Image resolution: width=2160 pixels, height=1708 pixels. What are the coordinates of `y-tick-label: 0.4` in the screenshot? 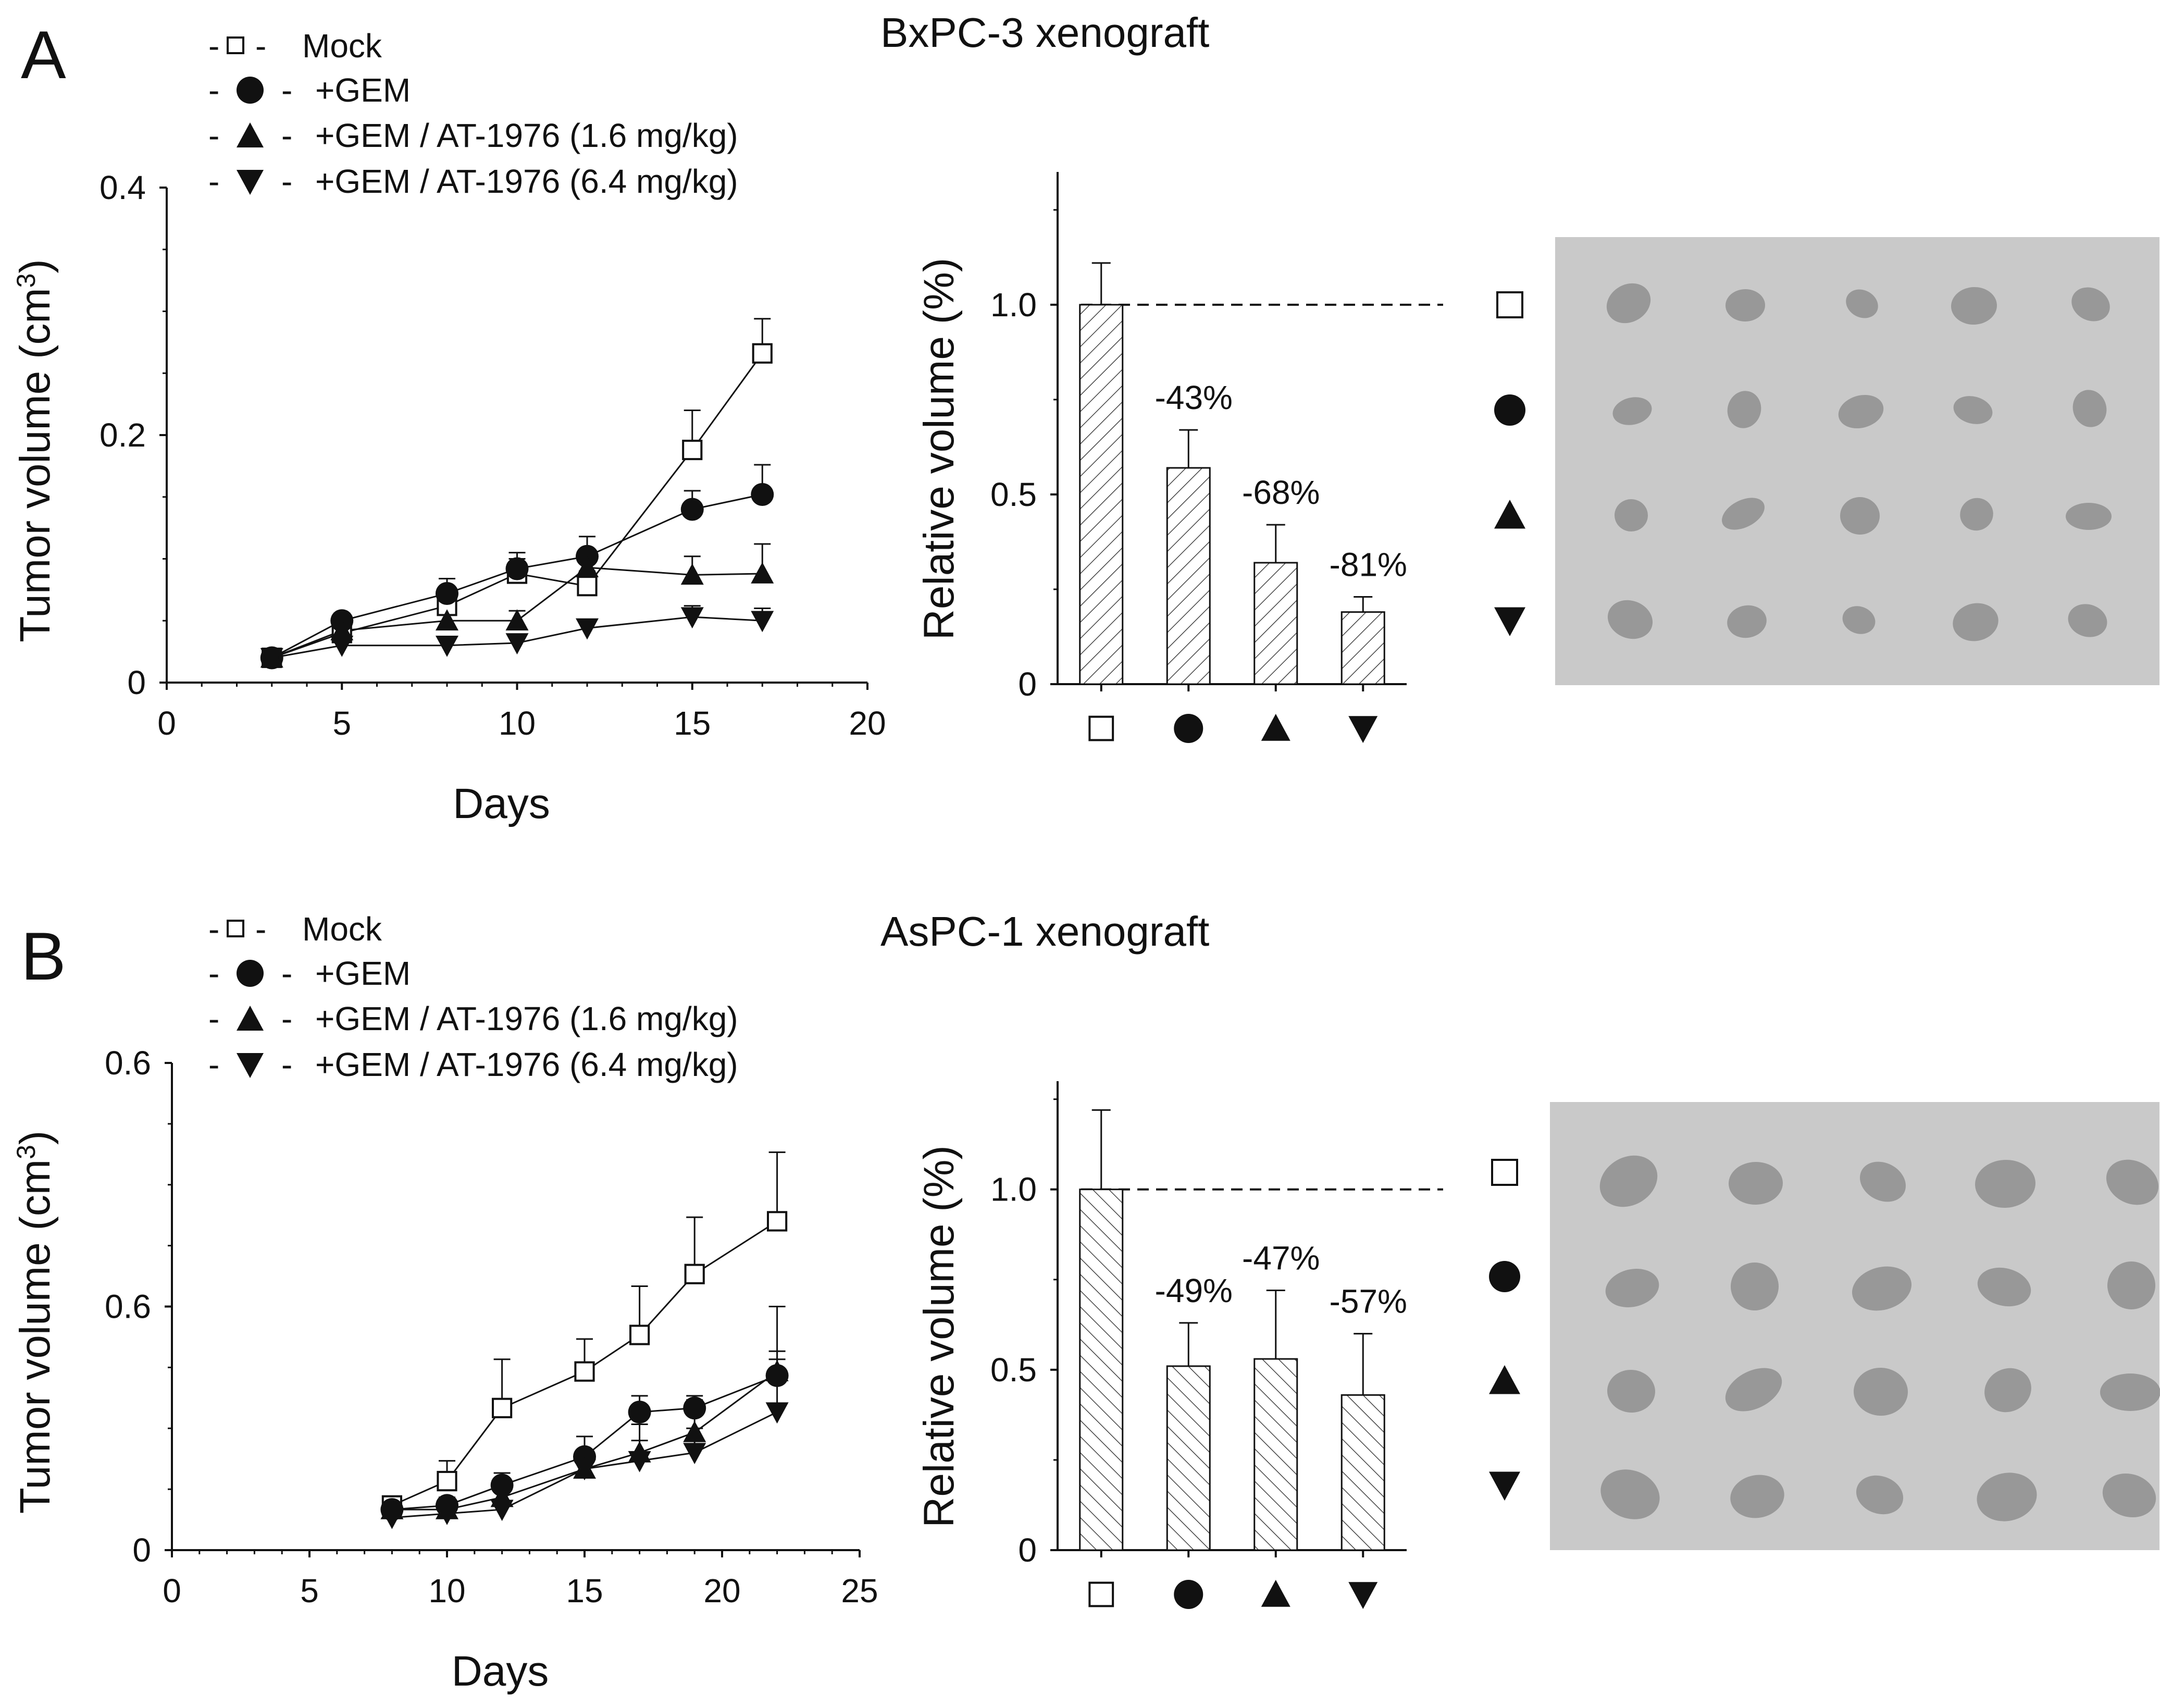 It's located at (123, 187).